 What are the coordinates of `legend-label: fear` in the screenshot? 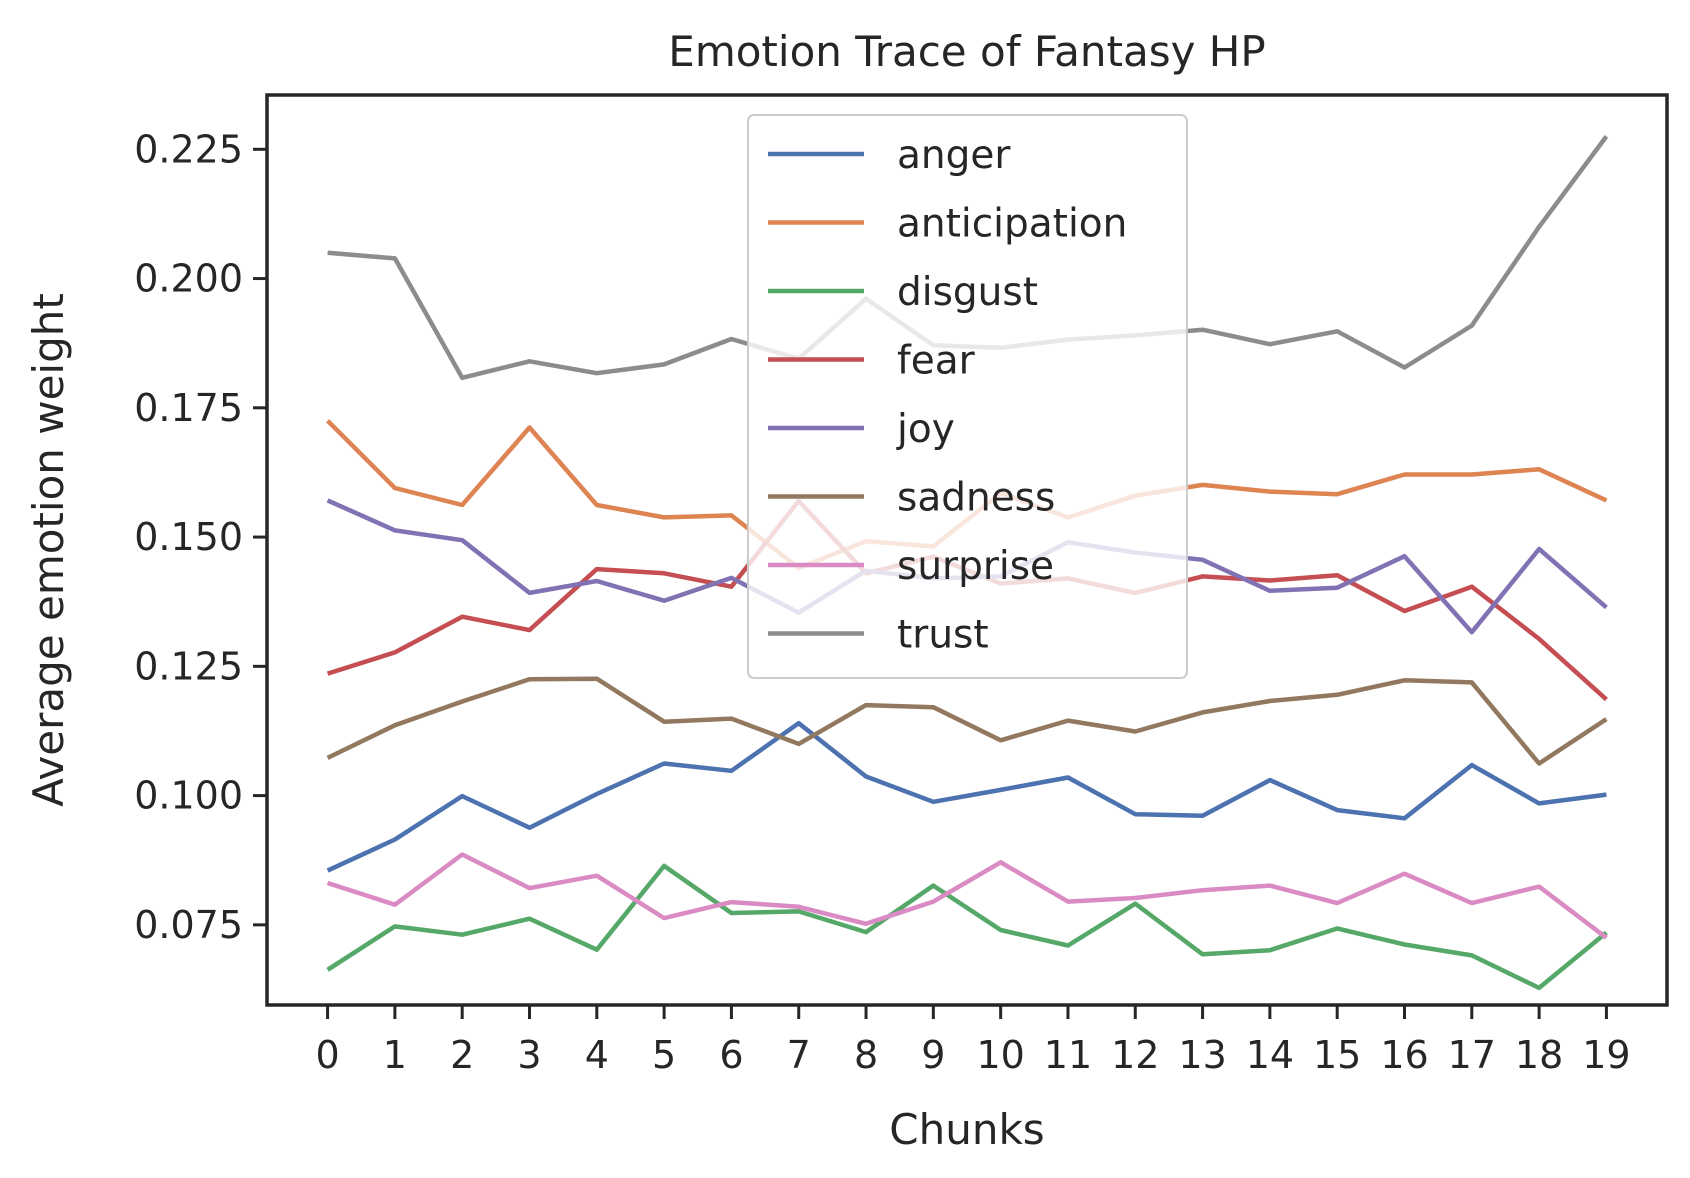 It's located at (936, 361).